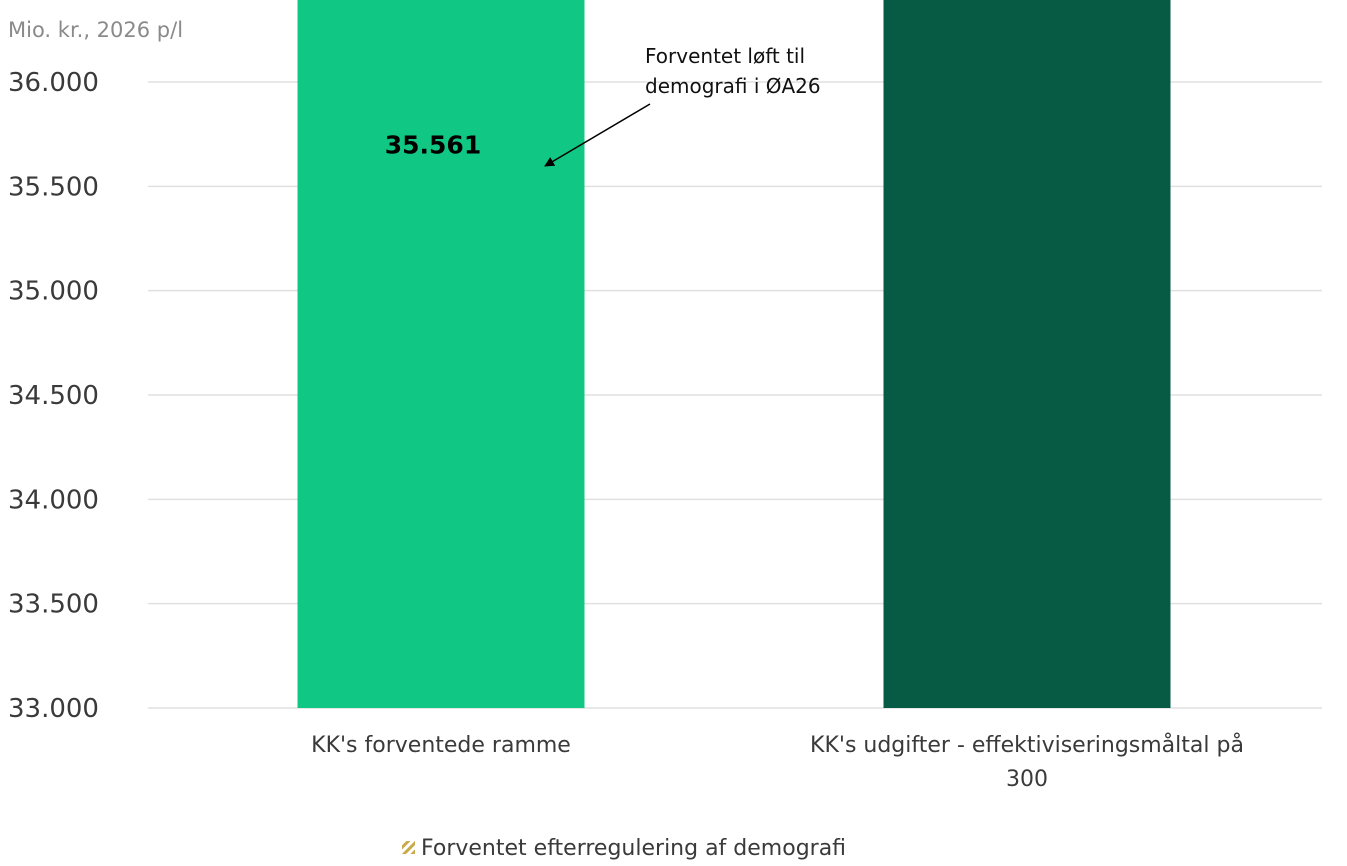  Describe the element at coordinates (441, 745) in the screenshot. I see `x-tick-label: KK's forventede ramme` at that location.